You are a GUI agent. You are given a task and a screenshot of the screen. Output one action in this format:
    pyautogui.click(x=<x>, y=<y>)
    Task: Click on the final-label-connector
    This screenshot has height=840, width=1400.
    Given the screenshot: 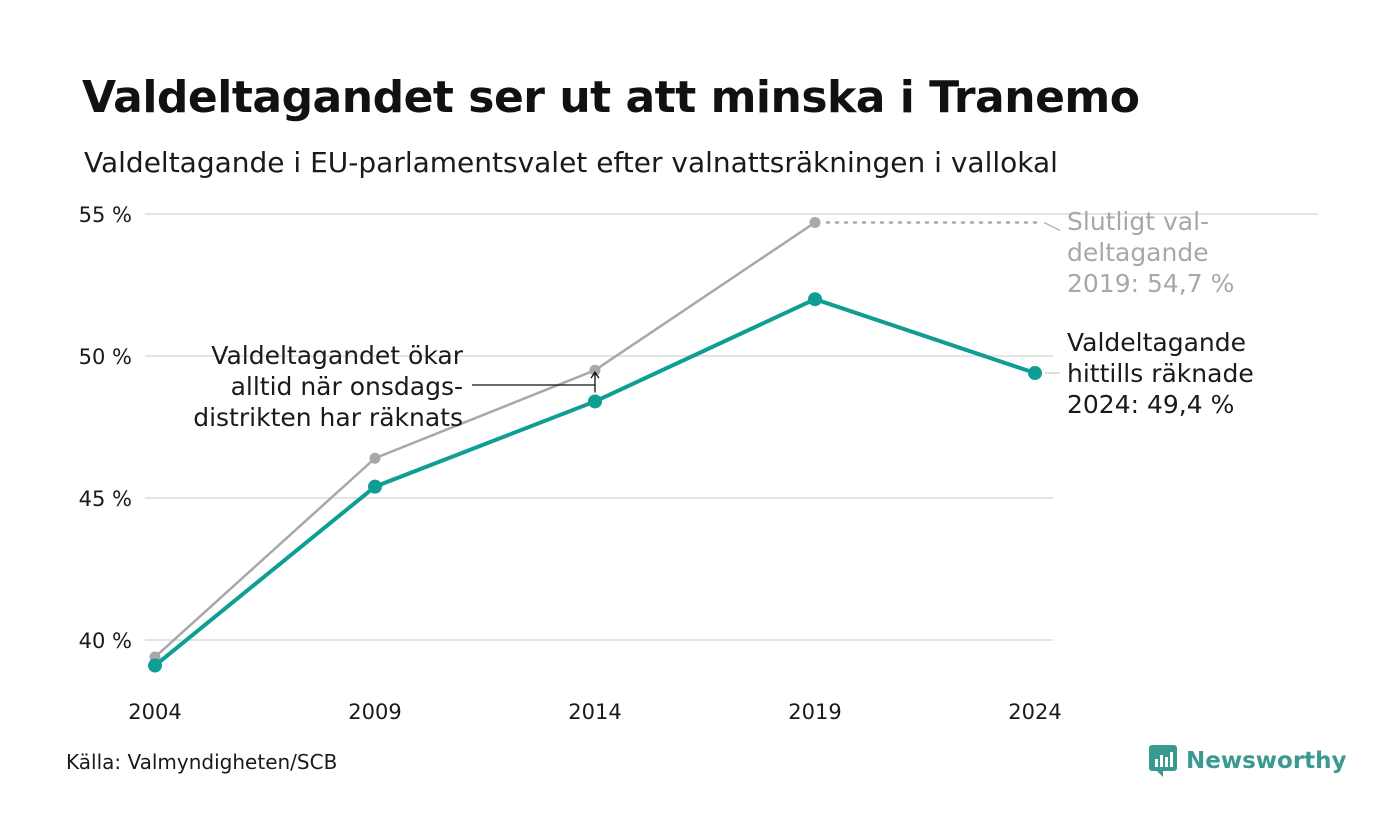 What is the action you would take?
    pyautogui.click(x=1052, y=226)
    